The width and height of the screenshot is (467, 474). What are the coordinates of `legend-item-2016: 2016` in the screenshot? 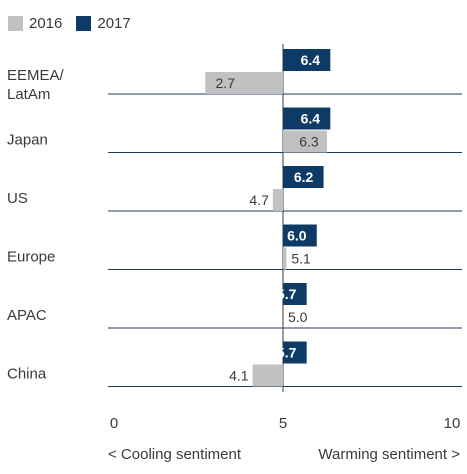 It's located at (35, 23).